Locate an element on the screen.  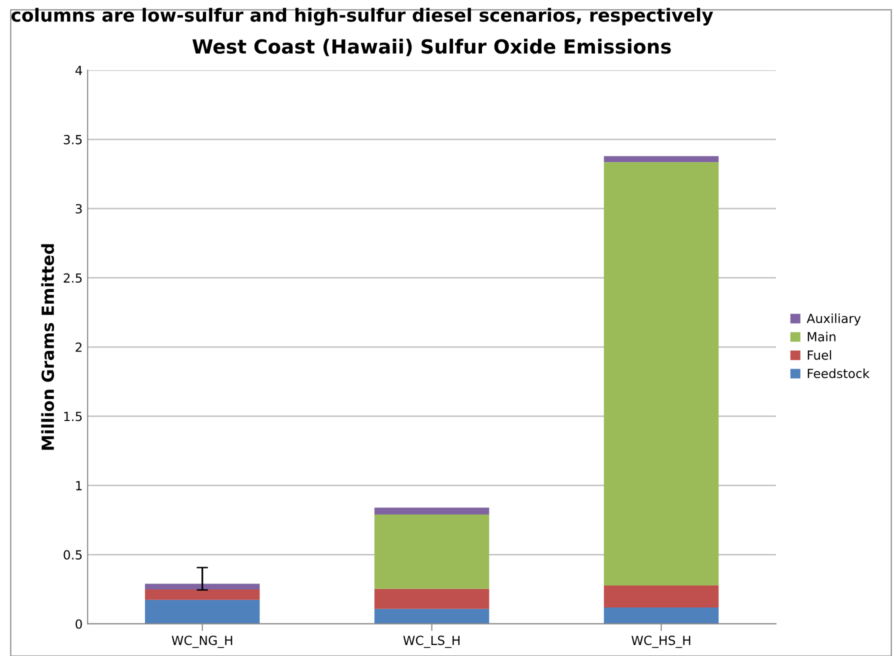
chart-title: West Coast (Hawaii) Sulfur Oxide Emissions is located at coordinates (431, 47).